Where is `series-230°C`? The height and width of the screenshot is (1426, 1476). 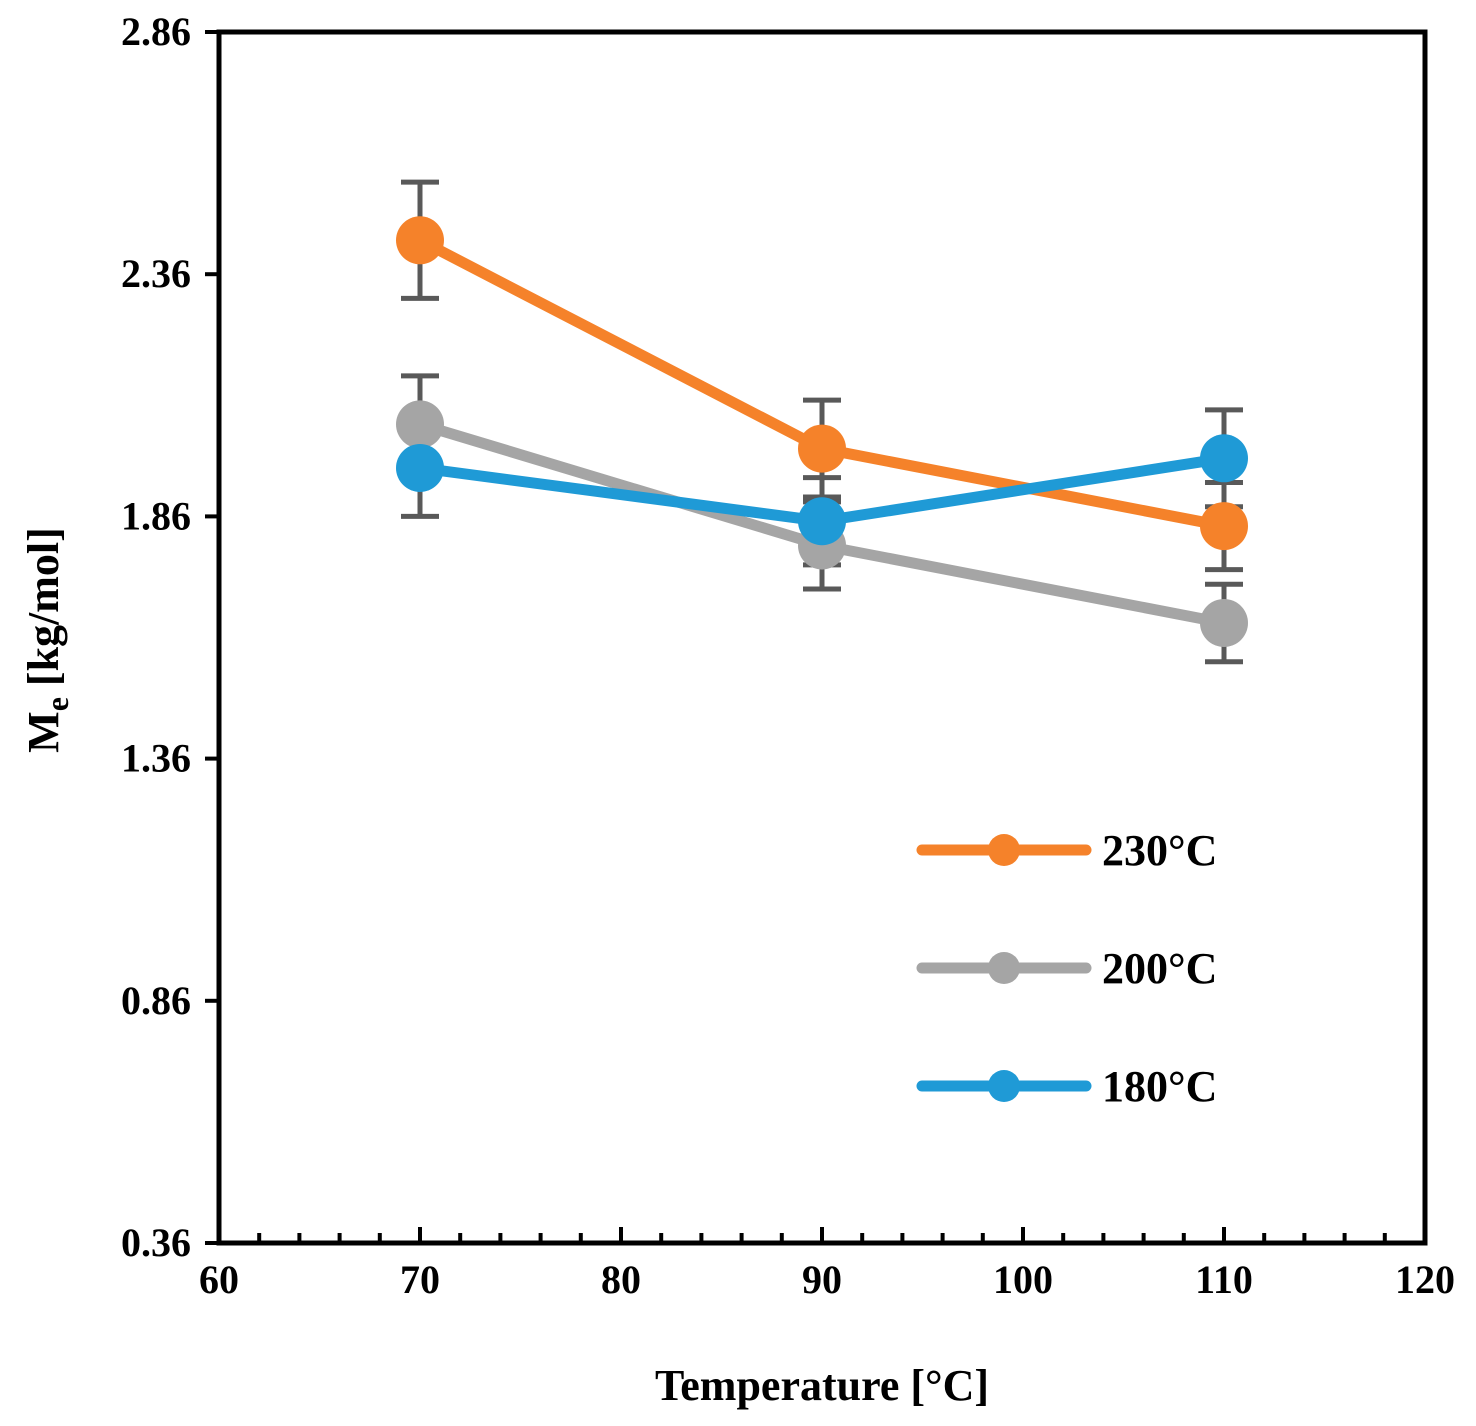 series-230°C is located at coordinates (822, 383).